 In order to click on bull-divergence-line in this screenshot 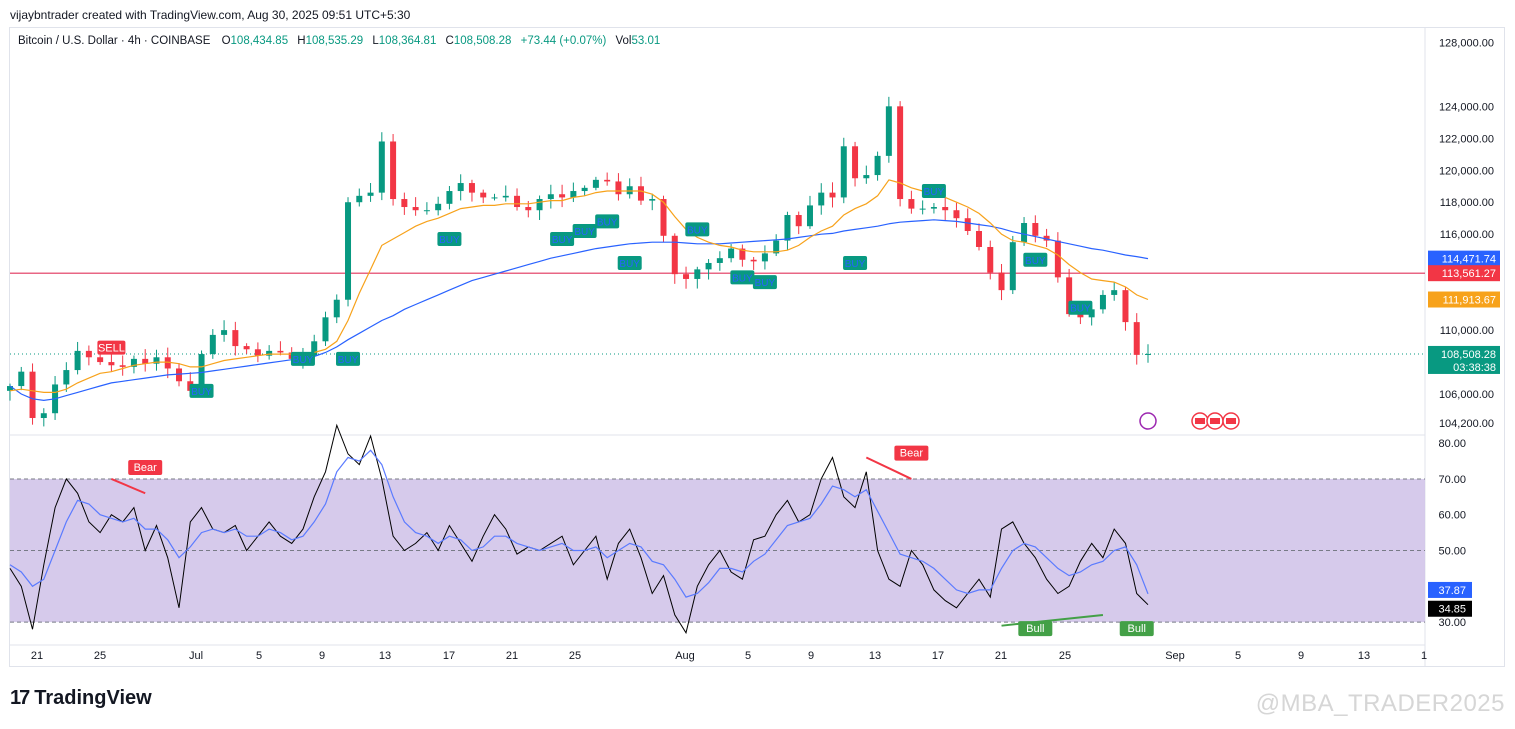, I will do `click(1052, 620)`.